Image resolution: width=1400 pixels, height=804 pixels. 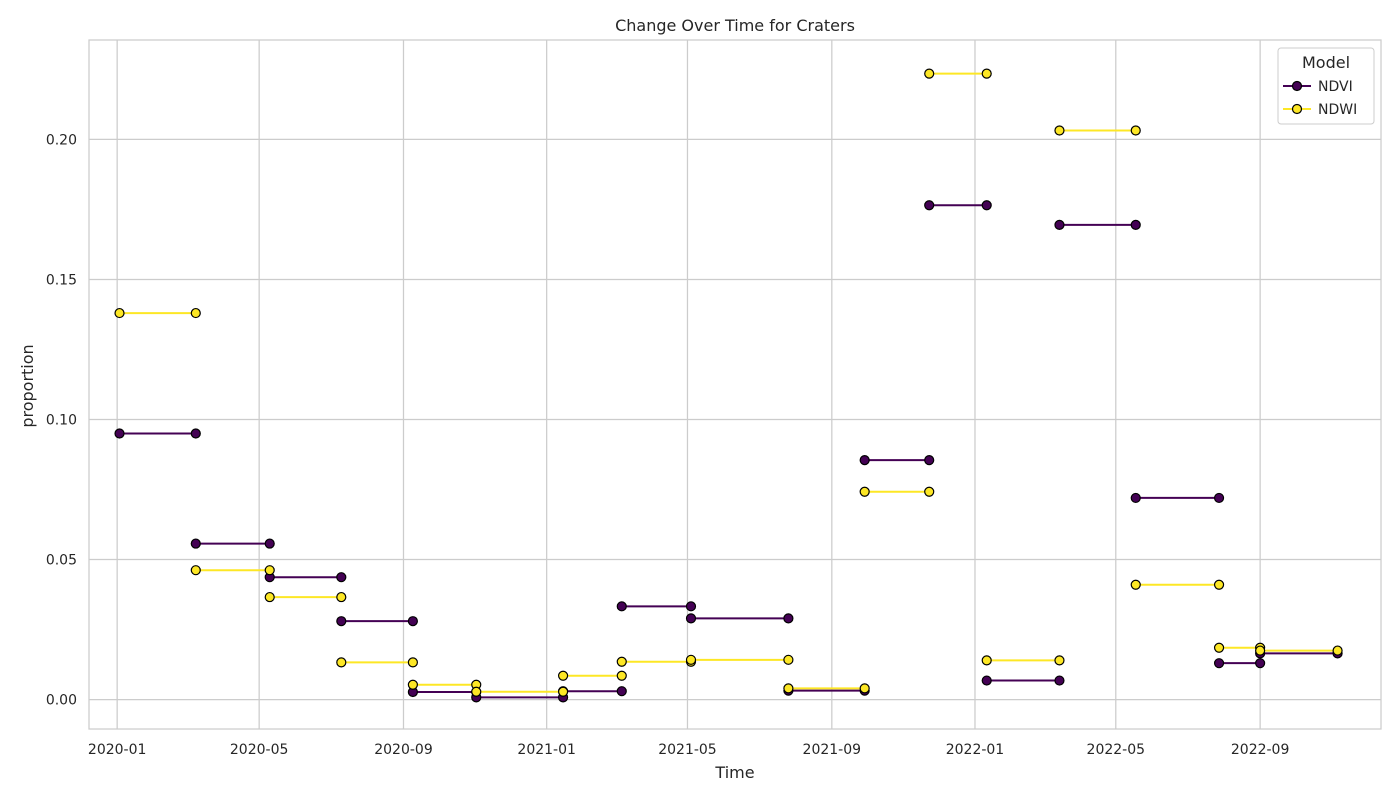 I want to click on y-axis-label: proportion, so click(x=27, y=385).